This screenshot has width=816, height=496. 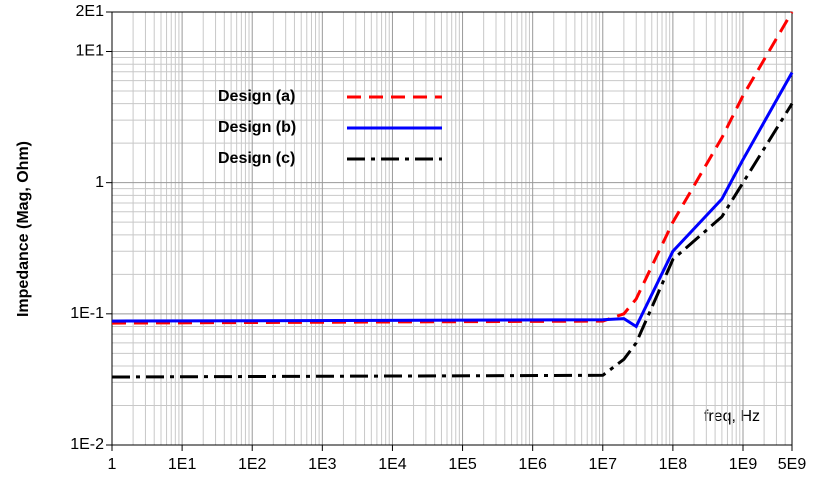 I want to click on y-tick-label: 1, so click(x=99, y=182).